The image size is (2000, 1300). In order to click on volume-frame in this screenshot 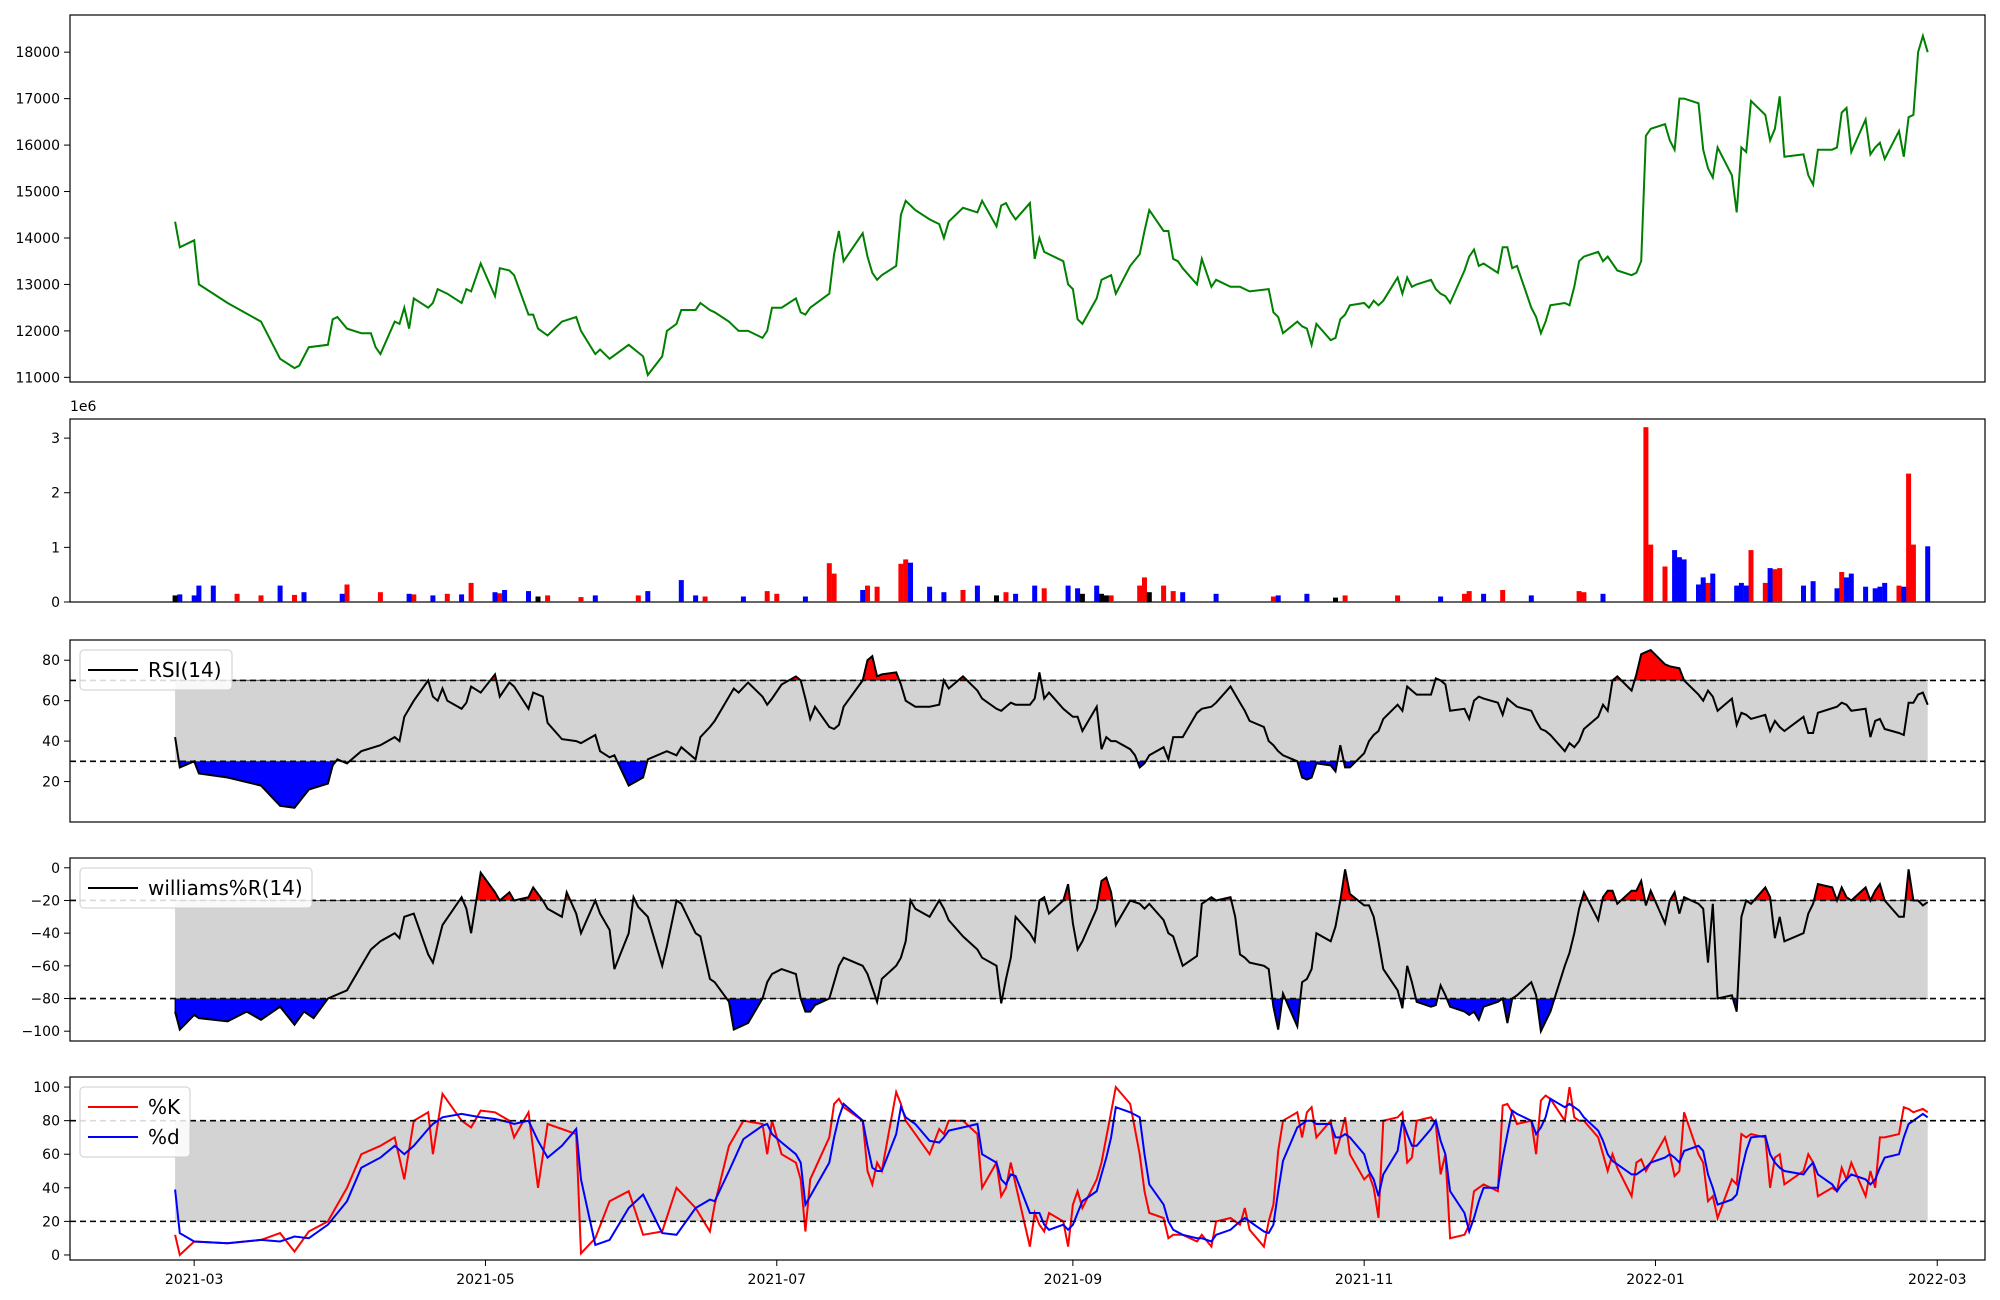, I will do `click(1027, 510)`.